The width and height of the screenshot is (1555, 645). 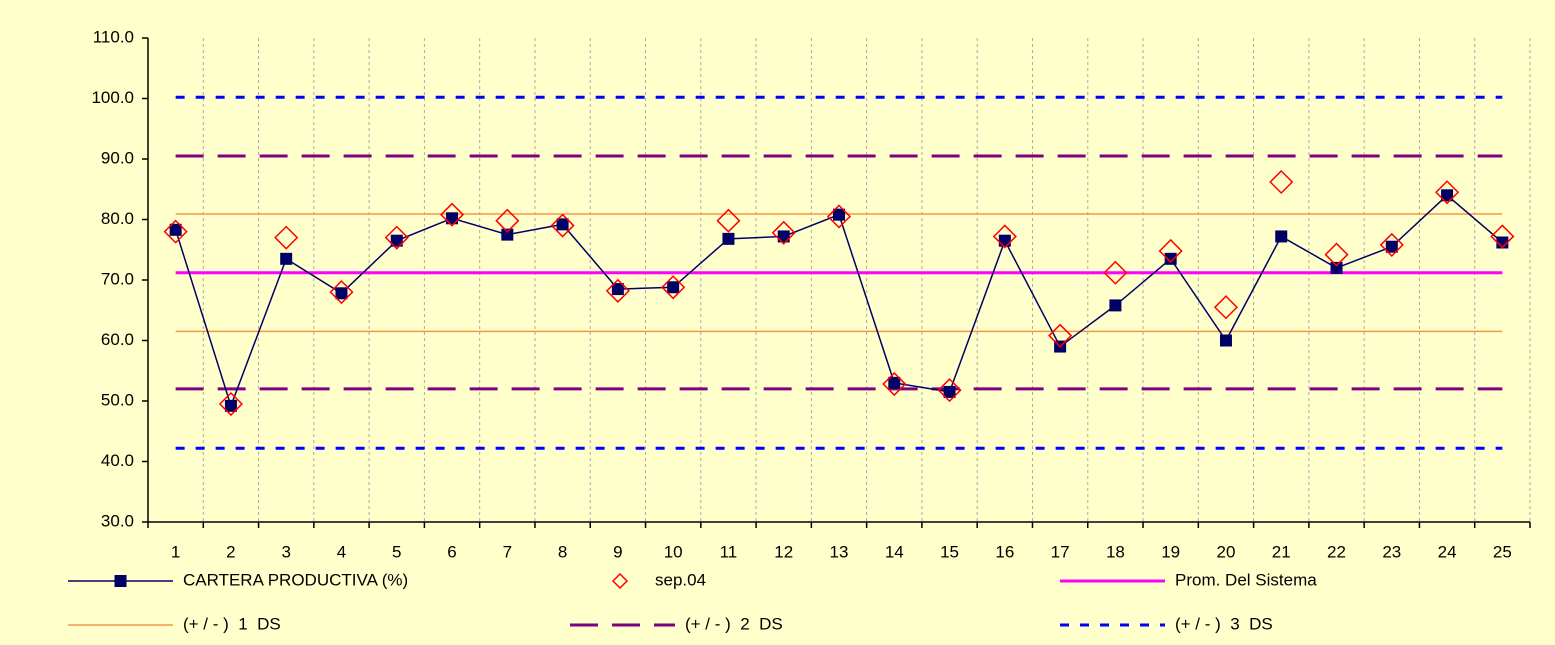 What do you see at coordinates (1246, 579) in the screenshot?
I see `legend-label: Prom. Del Sistema` at bounding box center [1246, 579].